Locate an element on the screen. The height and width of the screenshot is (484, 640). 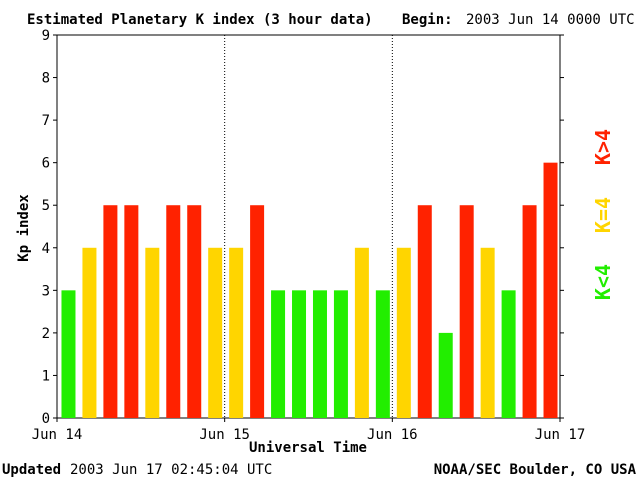
source-credit: NOAA/SEC Boulder, CO USA is located at coordinates (535, 470).